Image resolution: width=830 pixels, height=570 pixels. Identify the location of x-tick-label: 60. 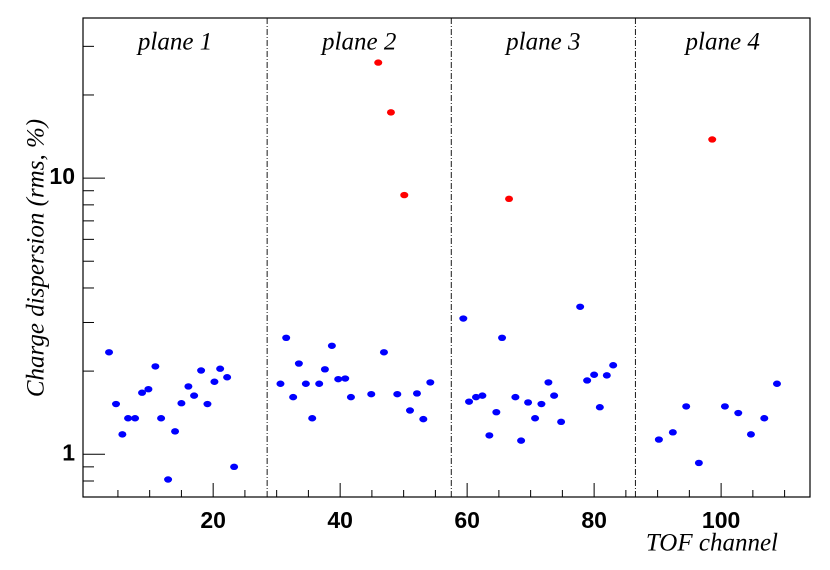
(467, 520).